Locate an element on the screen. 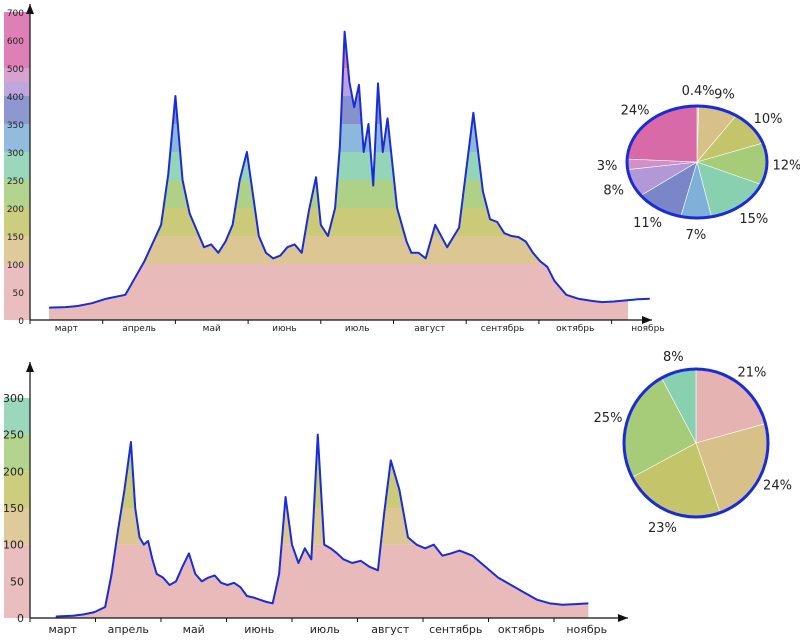 The height and width of the screenshot is (644, 800). pie-label: 23% is located at coordinates (662, 528).